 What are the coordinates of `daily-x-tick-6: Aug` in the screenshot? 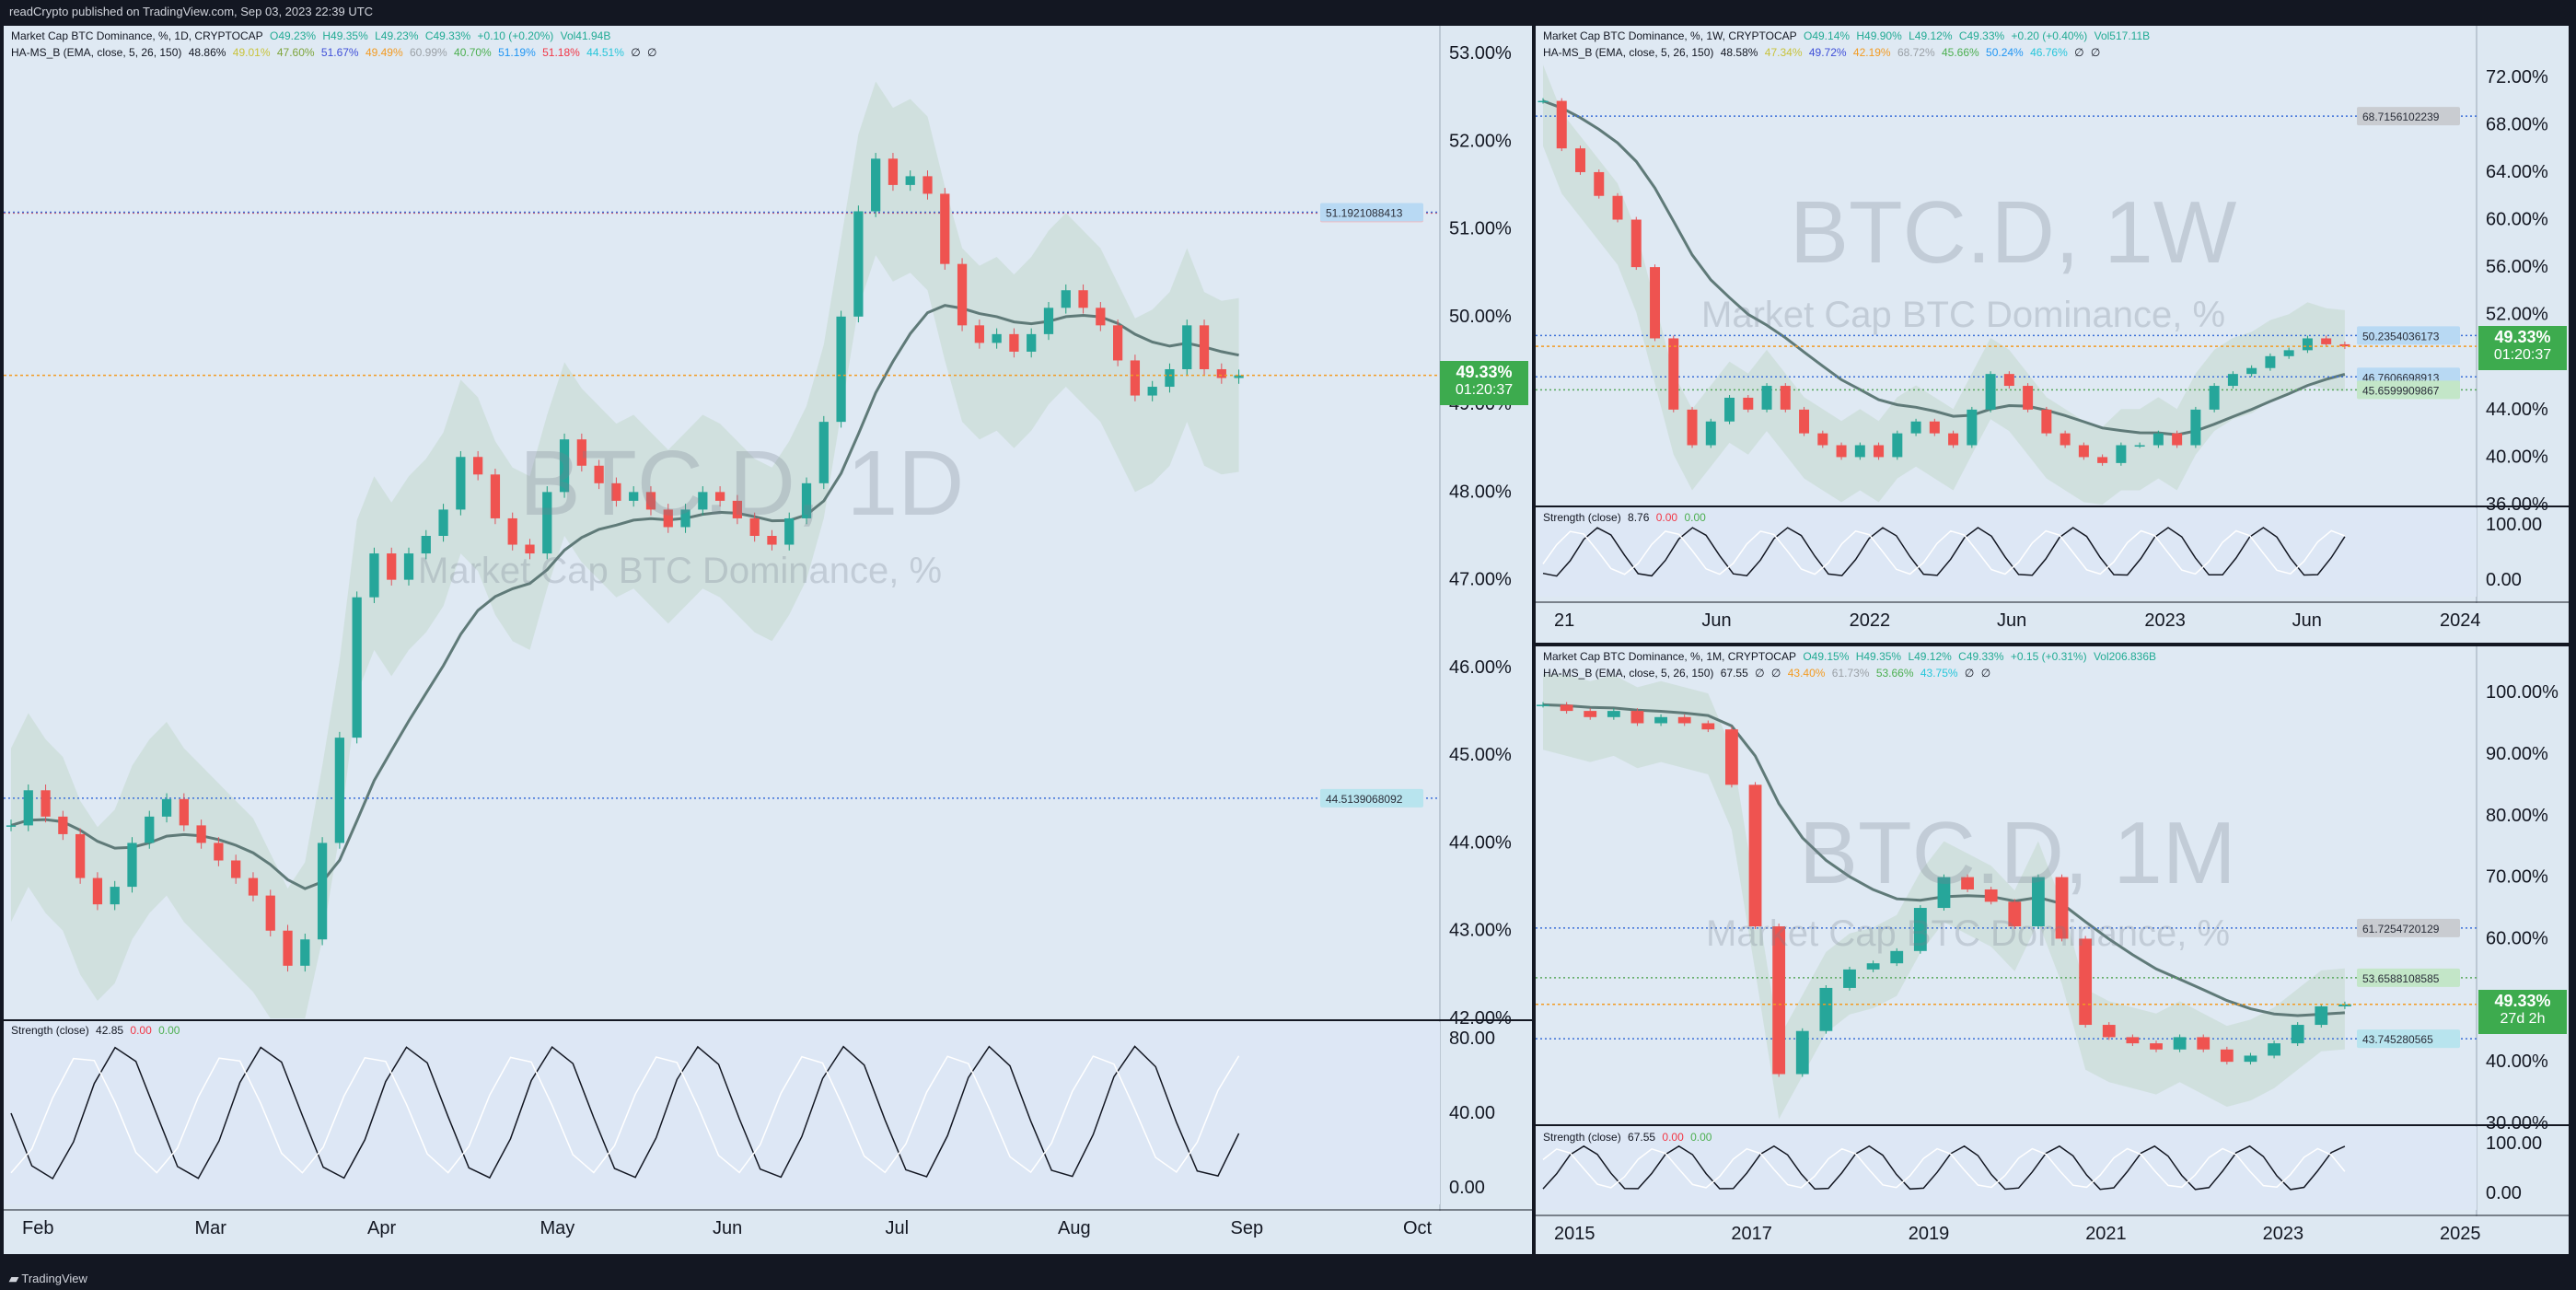 It's located at (1074, 1228).